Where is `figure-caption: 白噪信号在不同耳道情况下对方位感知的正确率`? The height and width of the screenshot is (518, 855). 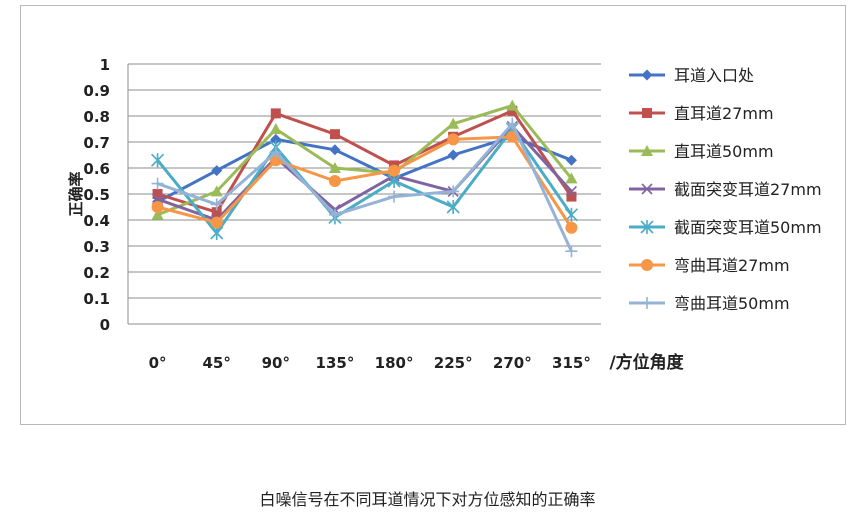 figure-caption: 白噪信号在不同耳道情况下对方位感知的正确率 is located at coordinates (427, 499).